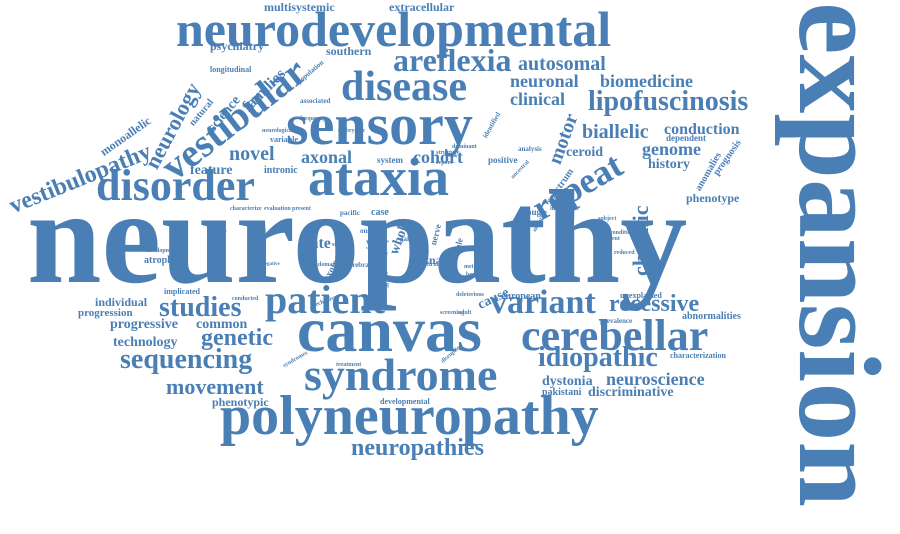 Image resolution: width=900 pixels, height=534 pixels. What do you see at coordinates (654, 304) in the screenshot?
I see `word-recessive: recessive` at bounding box center [654, 304].